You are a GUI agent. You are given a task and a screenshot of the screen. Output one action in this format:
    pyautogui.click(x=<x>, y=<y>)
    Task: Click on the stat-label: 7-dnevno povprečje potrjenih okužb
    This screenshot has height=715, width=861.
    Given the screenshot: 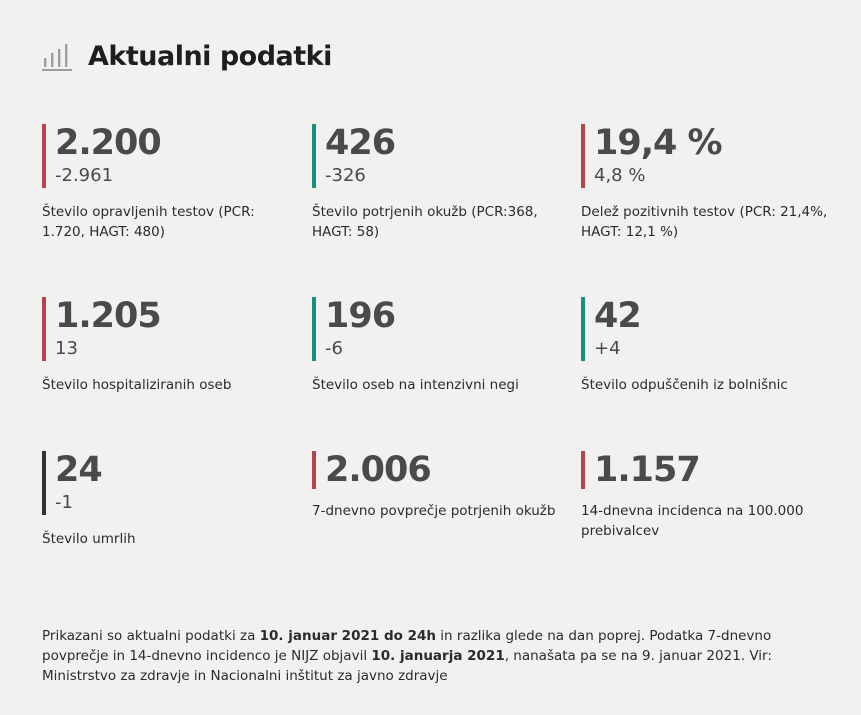 What is the action you would take?
    pyautogui.click(x=434, y=511)
    